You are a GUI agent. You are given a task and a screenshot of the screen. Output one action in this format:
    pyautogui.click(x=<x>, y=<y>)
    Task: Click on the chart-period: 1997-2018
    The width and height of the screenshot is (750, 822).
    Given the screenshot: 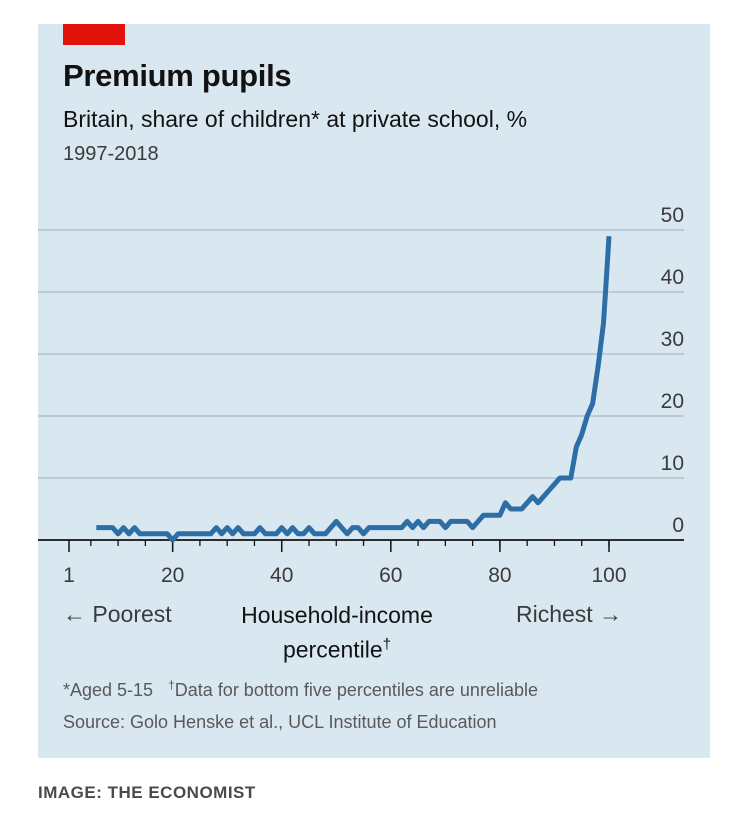 What is the action you would take?
    pyautogui.click(x=111, y=154)
    